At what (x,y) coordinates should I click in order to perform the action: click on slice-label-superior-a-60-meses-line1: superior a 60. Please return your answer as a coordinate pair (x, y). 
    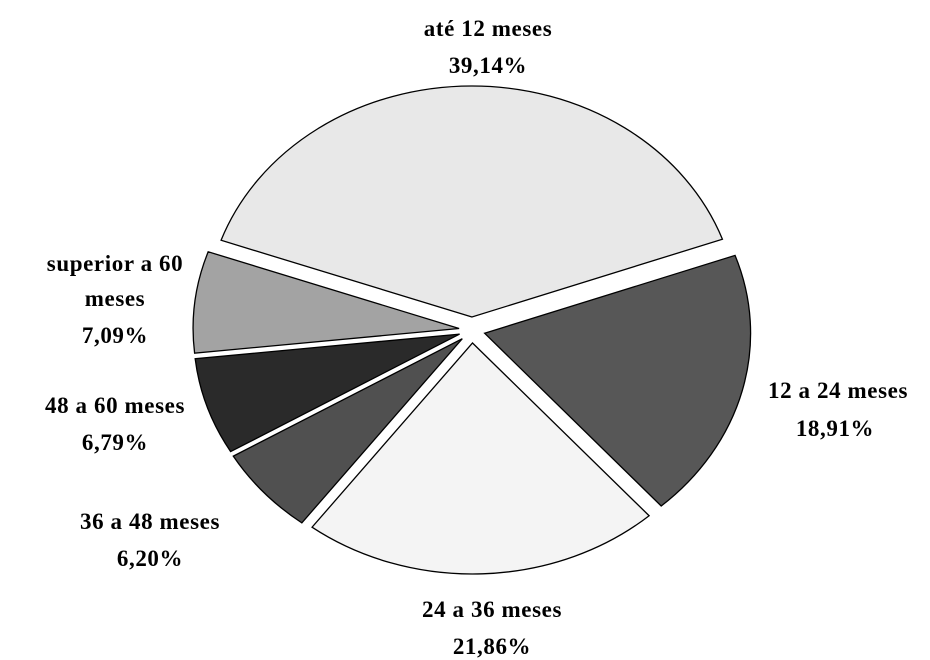
    Looking at the image, I should click on (115, 263).